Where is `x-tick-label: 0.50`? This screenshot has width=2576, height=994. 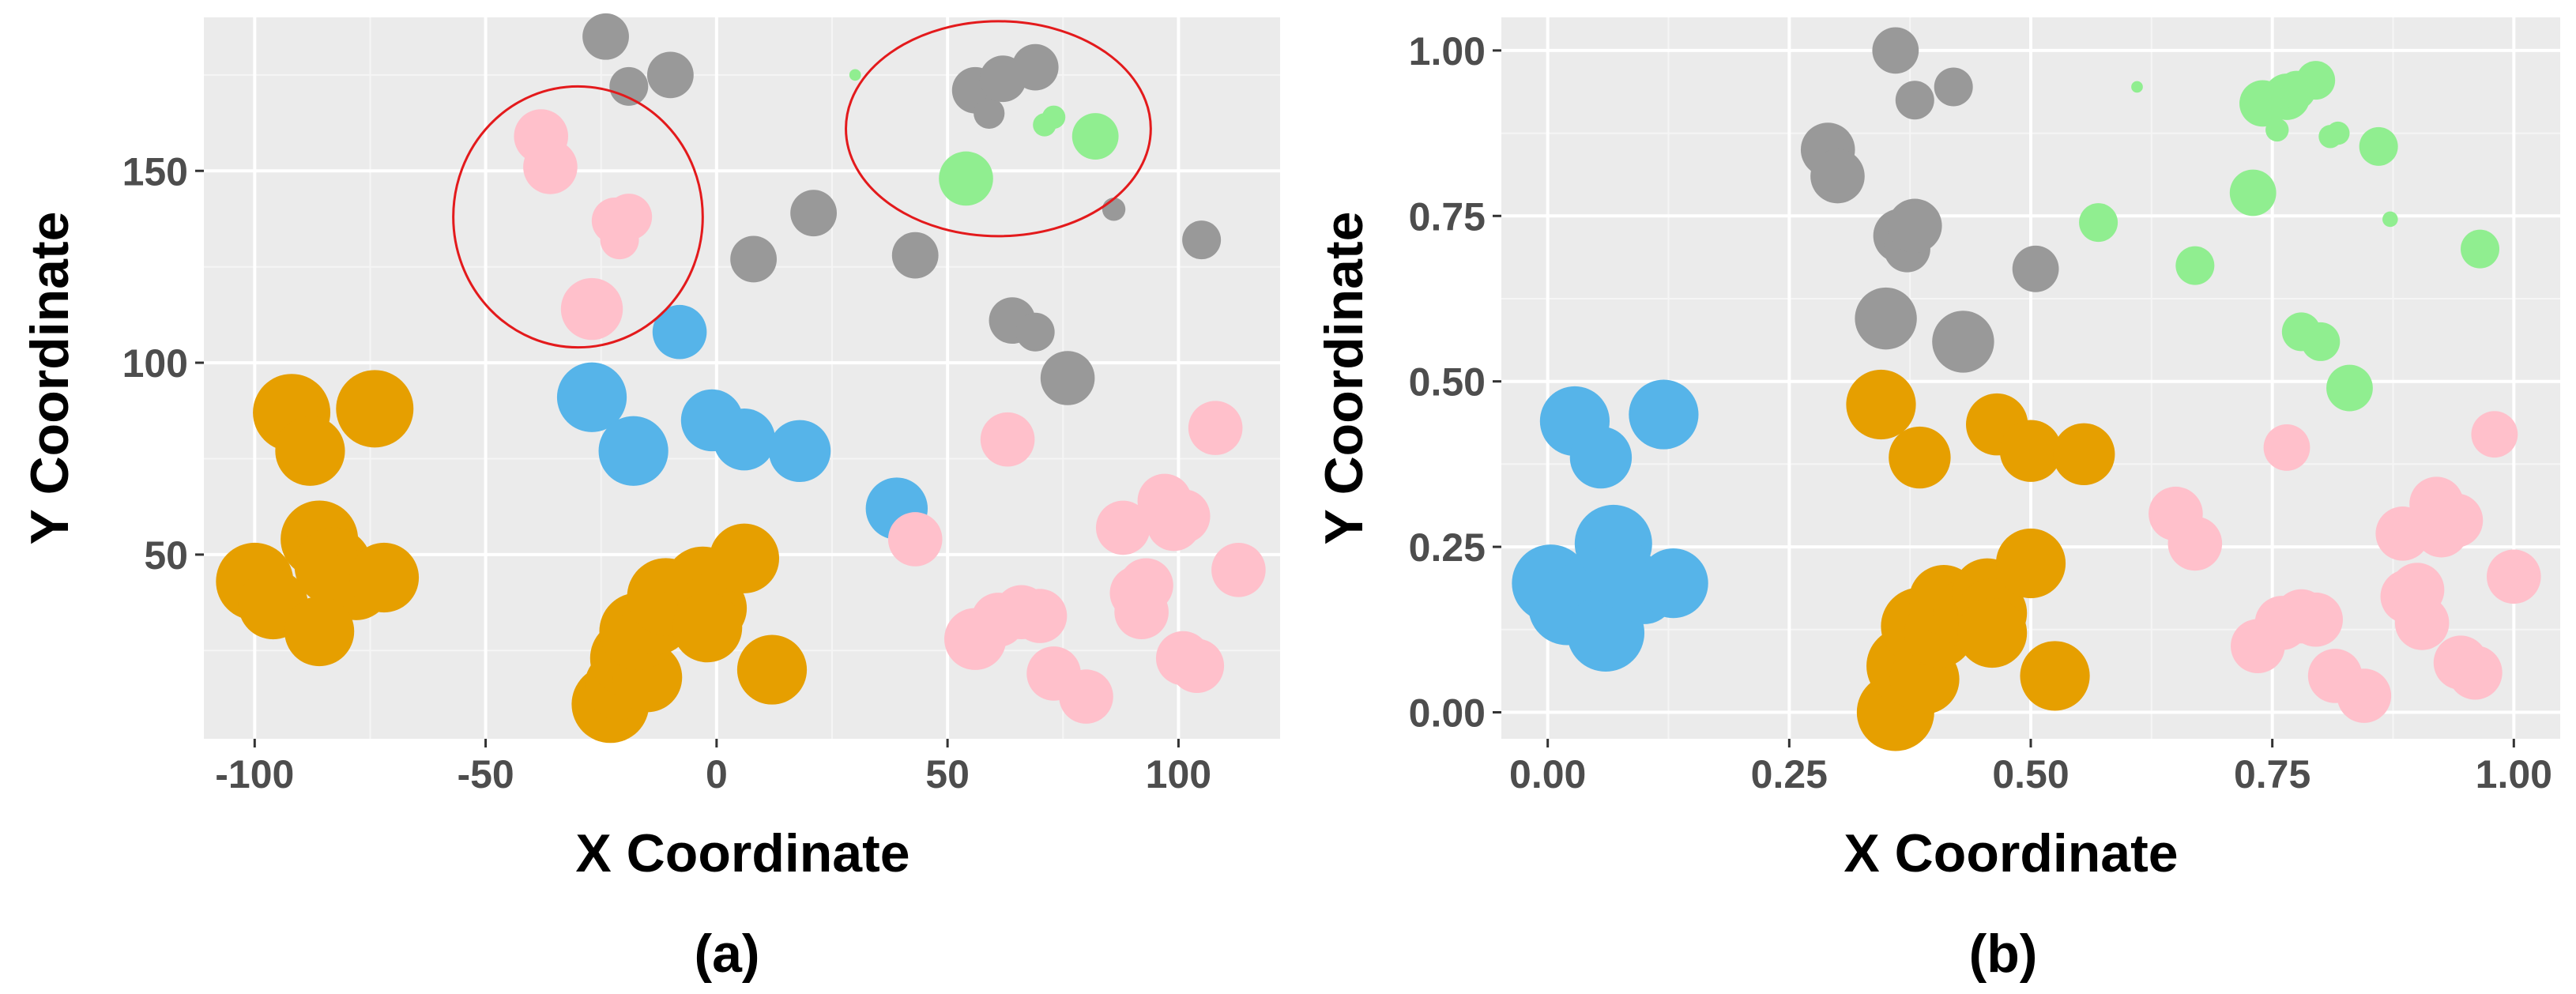 x-tick-label: 0.50 is located at coordinates (2030, 774).